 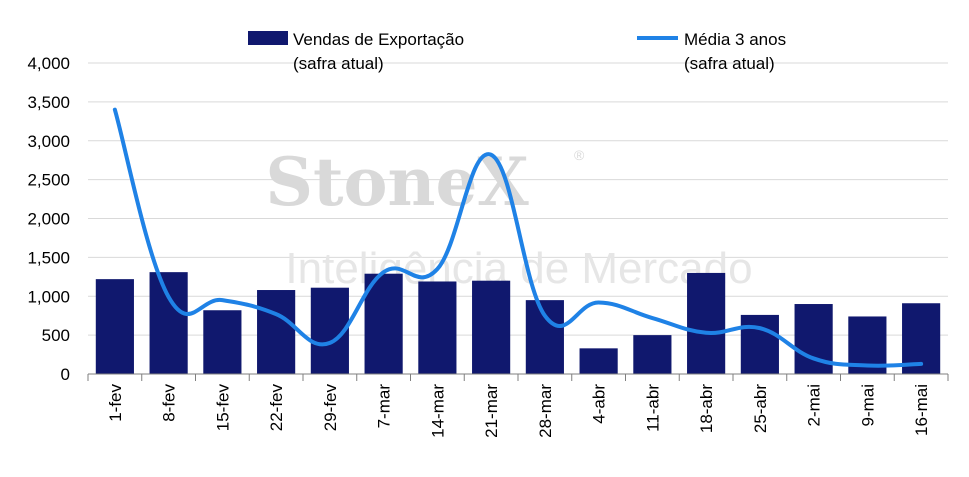 I want to click on x-tick-label: 21-mar, so click(x=491, y=411).